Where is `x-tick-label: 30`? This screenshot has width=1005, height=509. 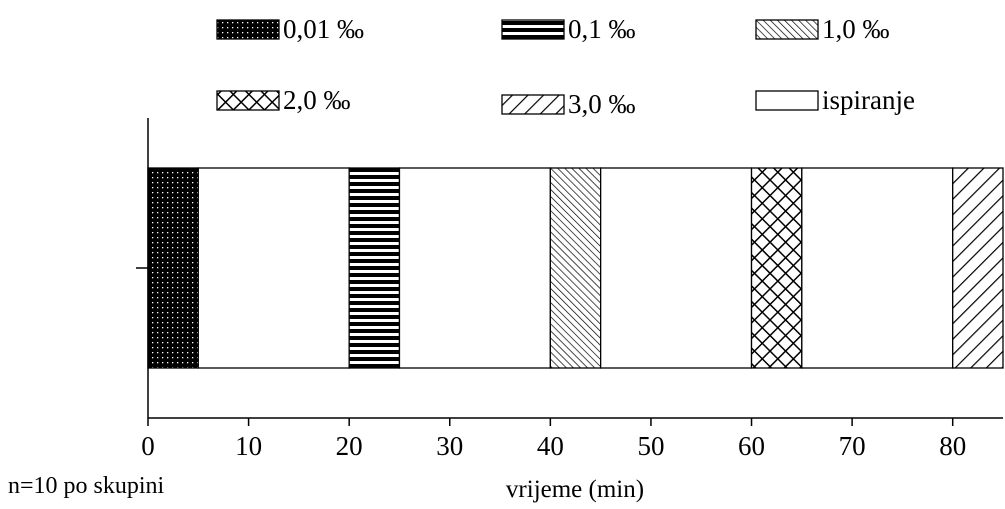 x-tick-label: 30 is located at coordinates (449, 446).